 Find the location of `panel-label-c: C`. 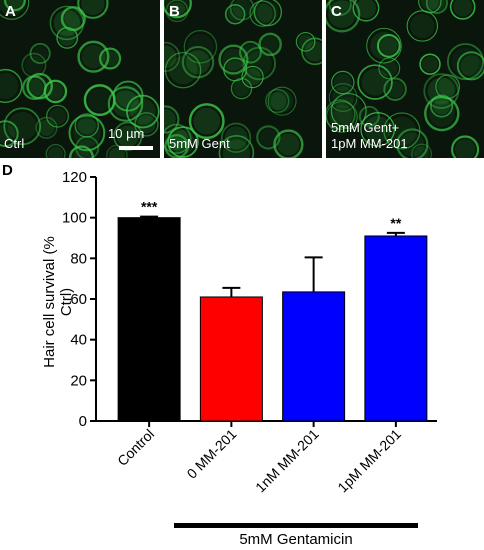

panel-label-c: C is located at coordinates (336, 11).